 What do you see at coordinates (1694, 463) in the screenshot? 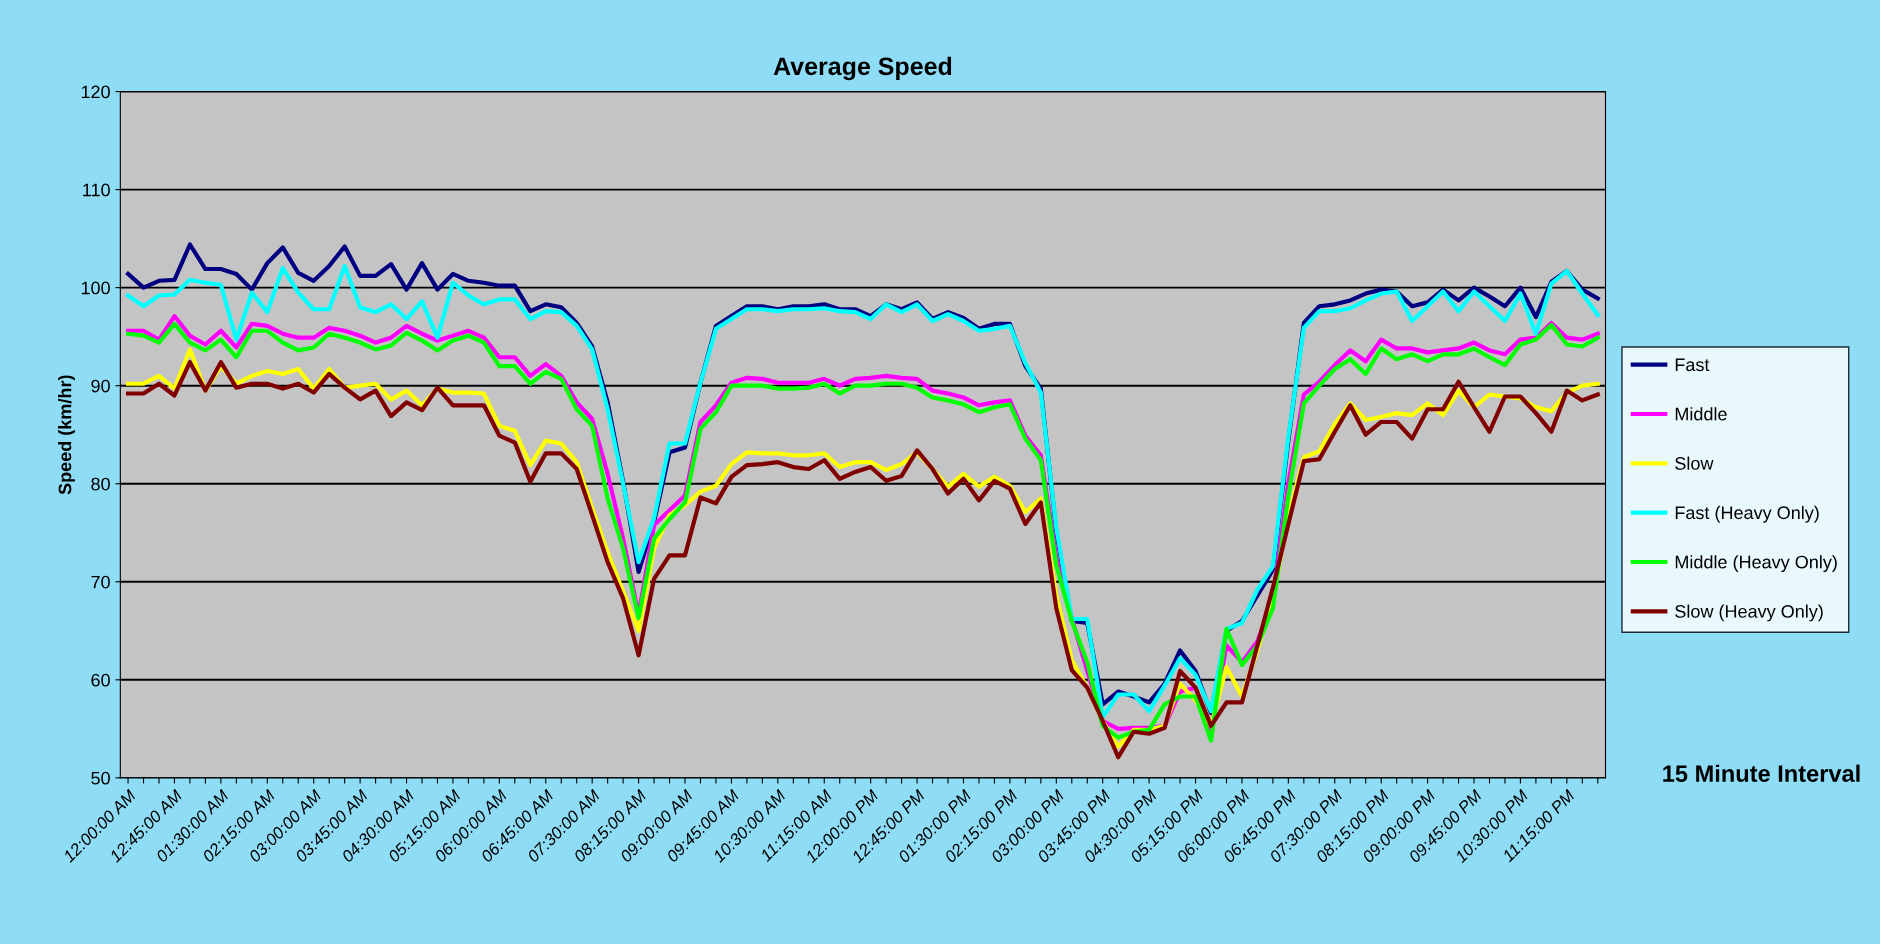
I see `legend-label: Slow` at bounding box center [1694, 463].